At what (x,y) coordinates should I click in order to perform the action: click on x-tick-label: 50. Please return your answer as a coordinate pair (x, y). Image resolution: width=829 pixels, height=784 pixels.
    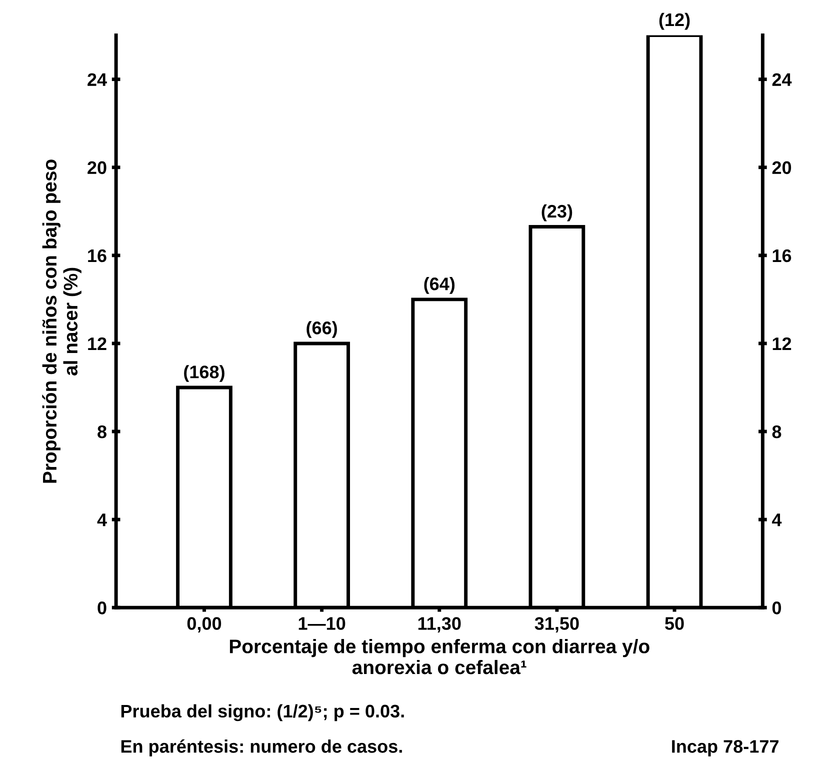
    Looking at the image, I should click on (674, 623).